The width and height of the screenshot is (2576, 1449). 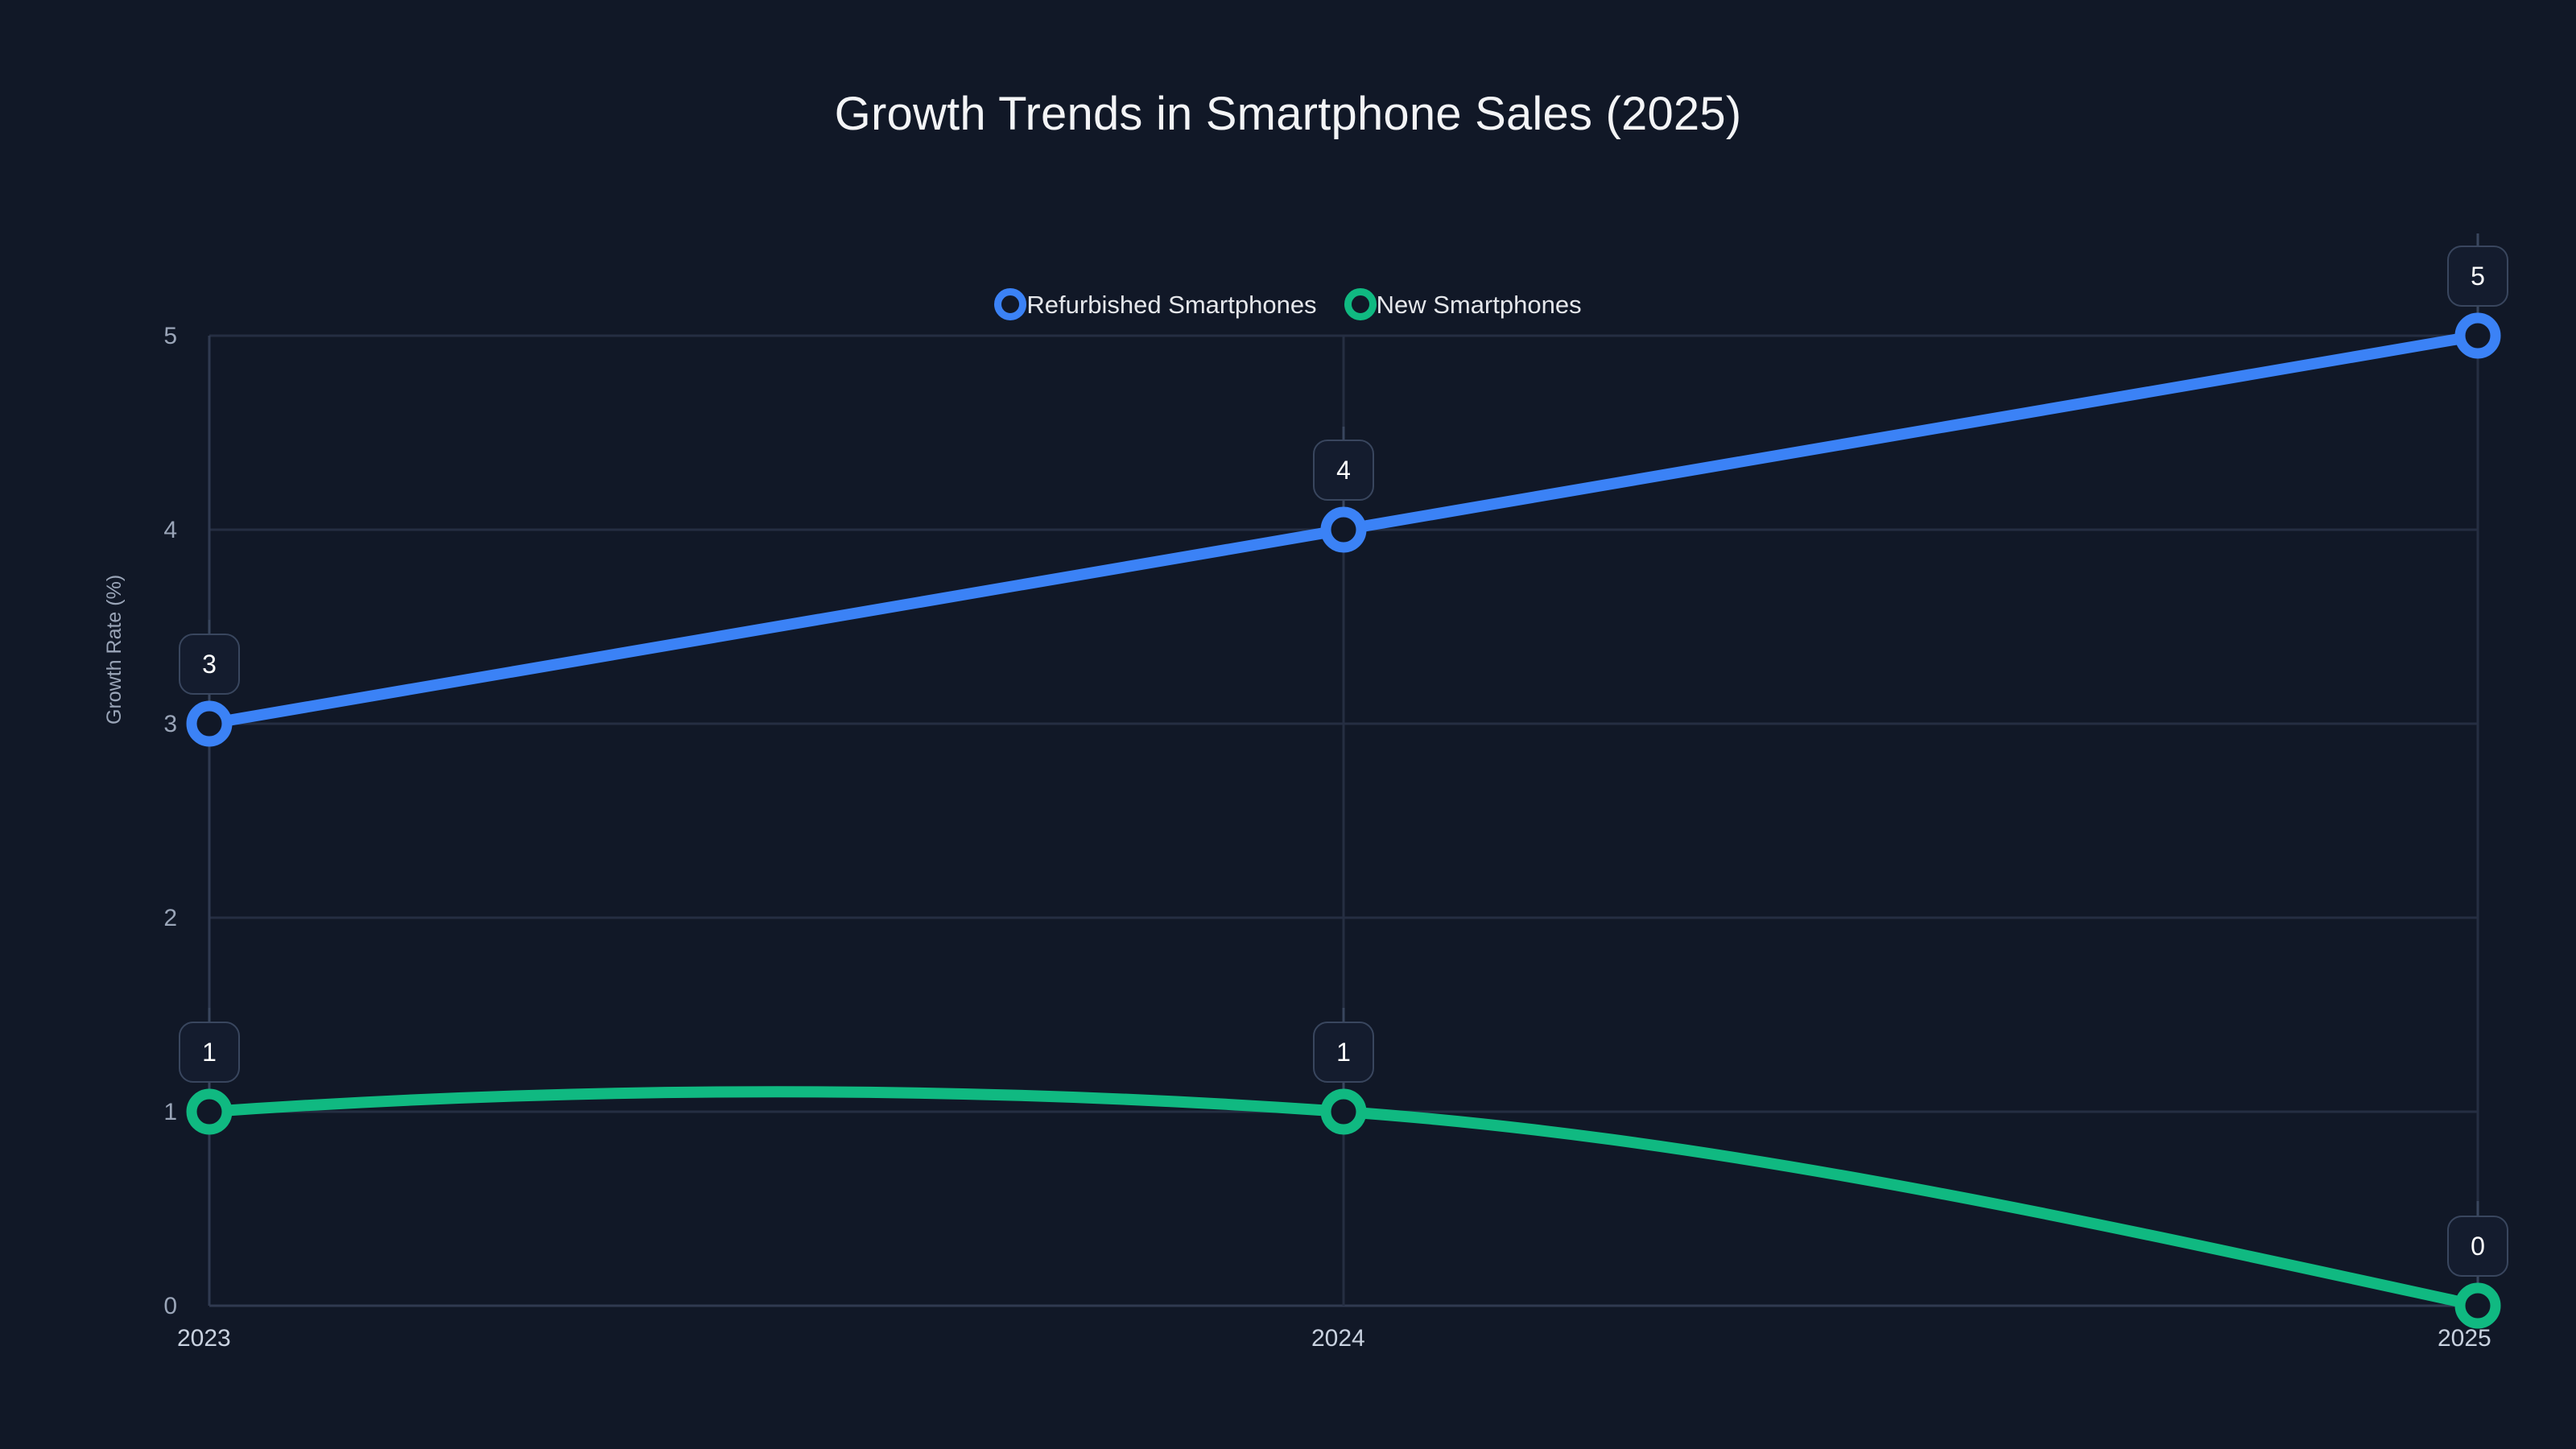 I want to click on data-label-refurbished-2024: 4, so click(x=1343, y=470).